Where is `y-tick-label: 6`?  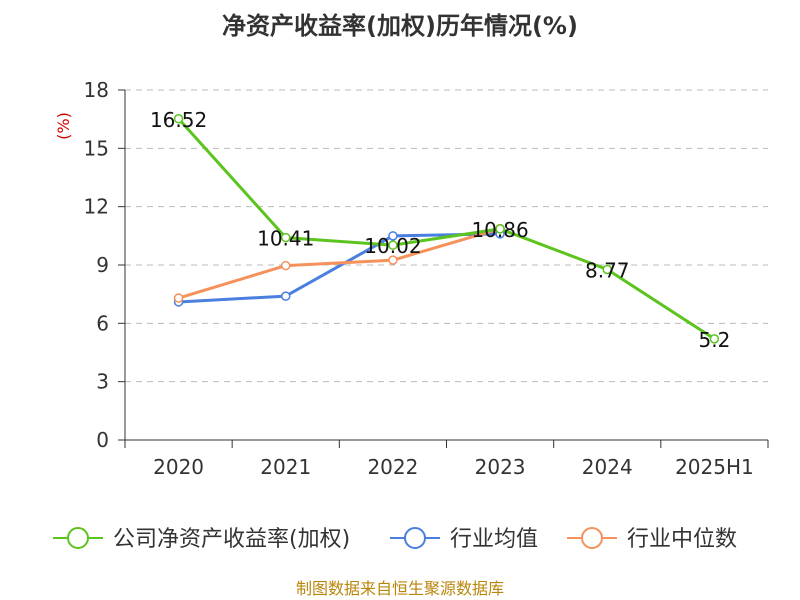
y-tick-label: 6 is located at coordinates (102, 323).